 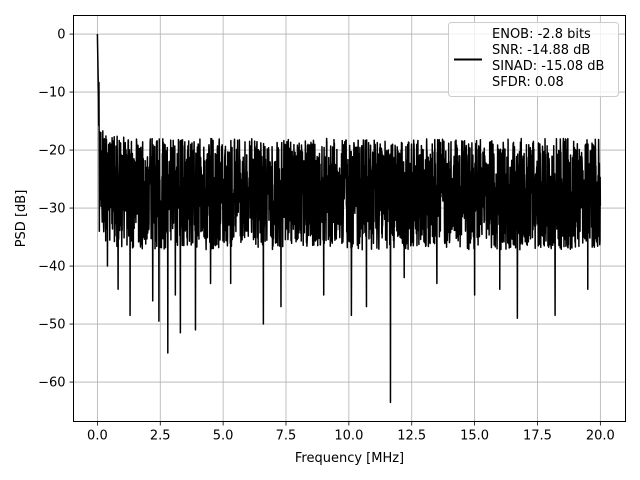 What do you see at coordinates (528, 82) in the screenshot?
I see `legend-entry-sfdr: SFDR: 0.08` at bounding box center [528, 82].